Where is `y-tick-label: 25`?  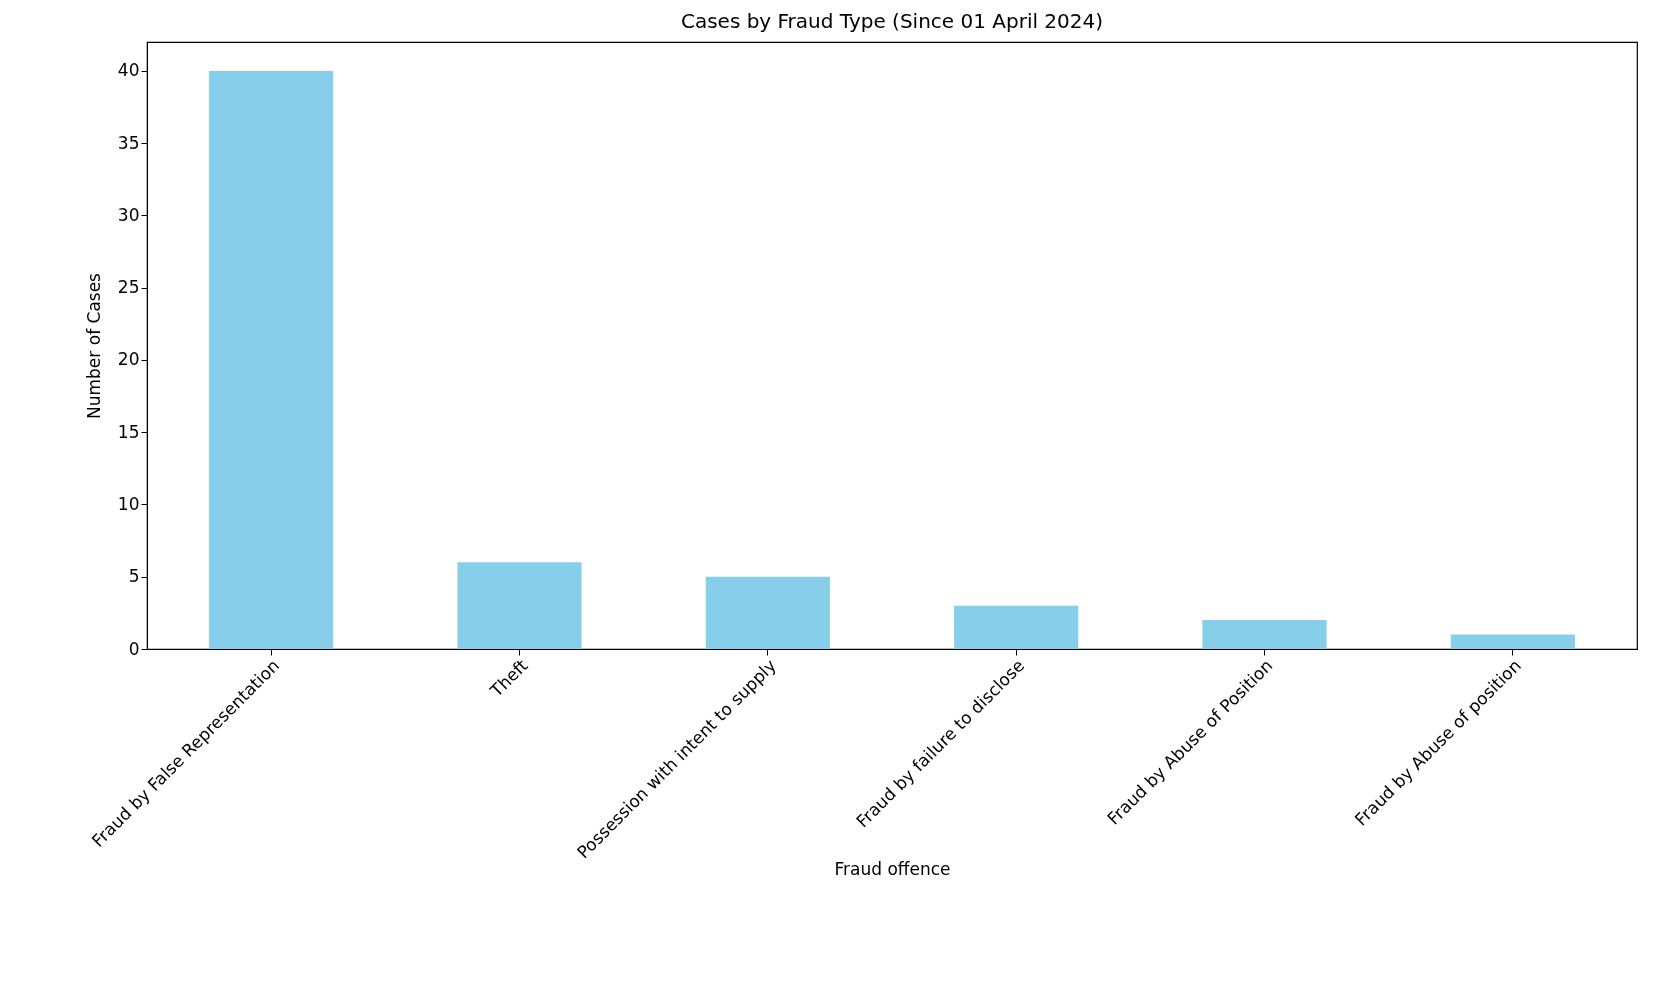 y-tick-label: 25 is located at coordinates (128, 287).